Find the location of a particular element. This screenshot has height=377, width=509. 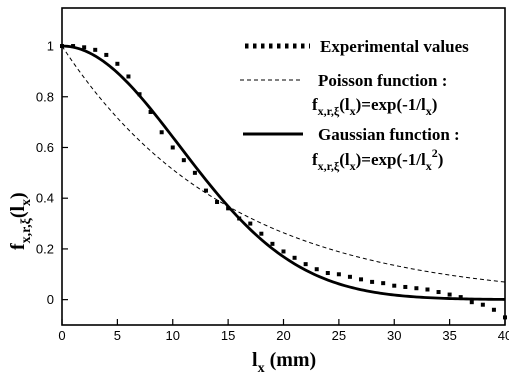

x-tick-label: 15 is located at coordinates (228, 335).